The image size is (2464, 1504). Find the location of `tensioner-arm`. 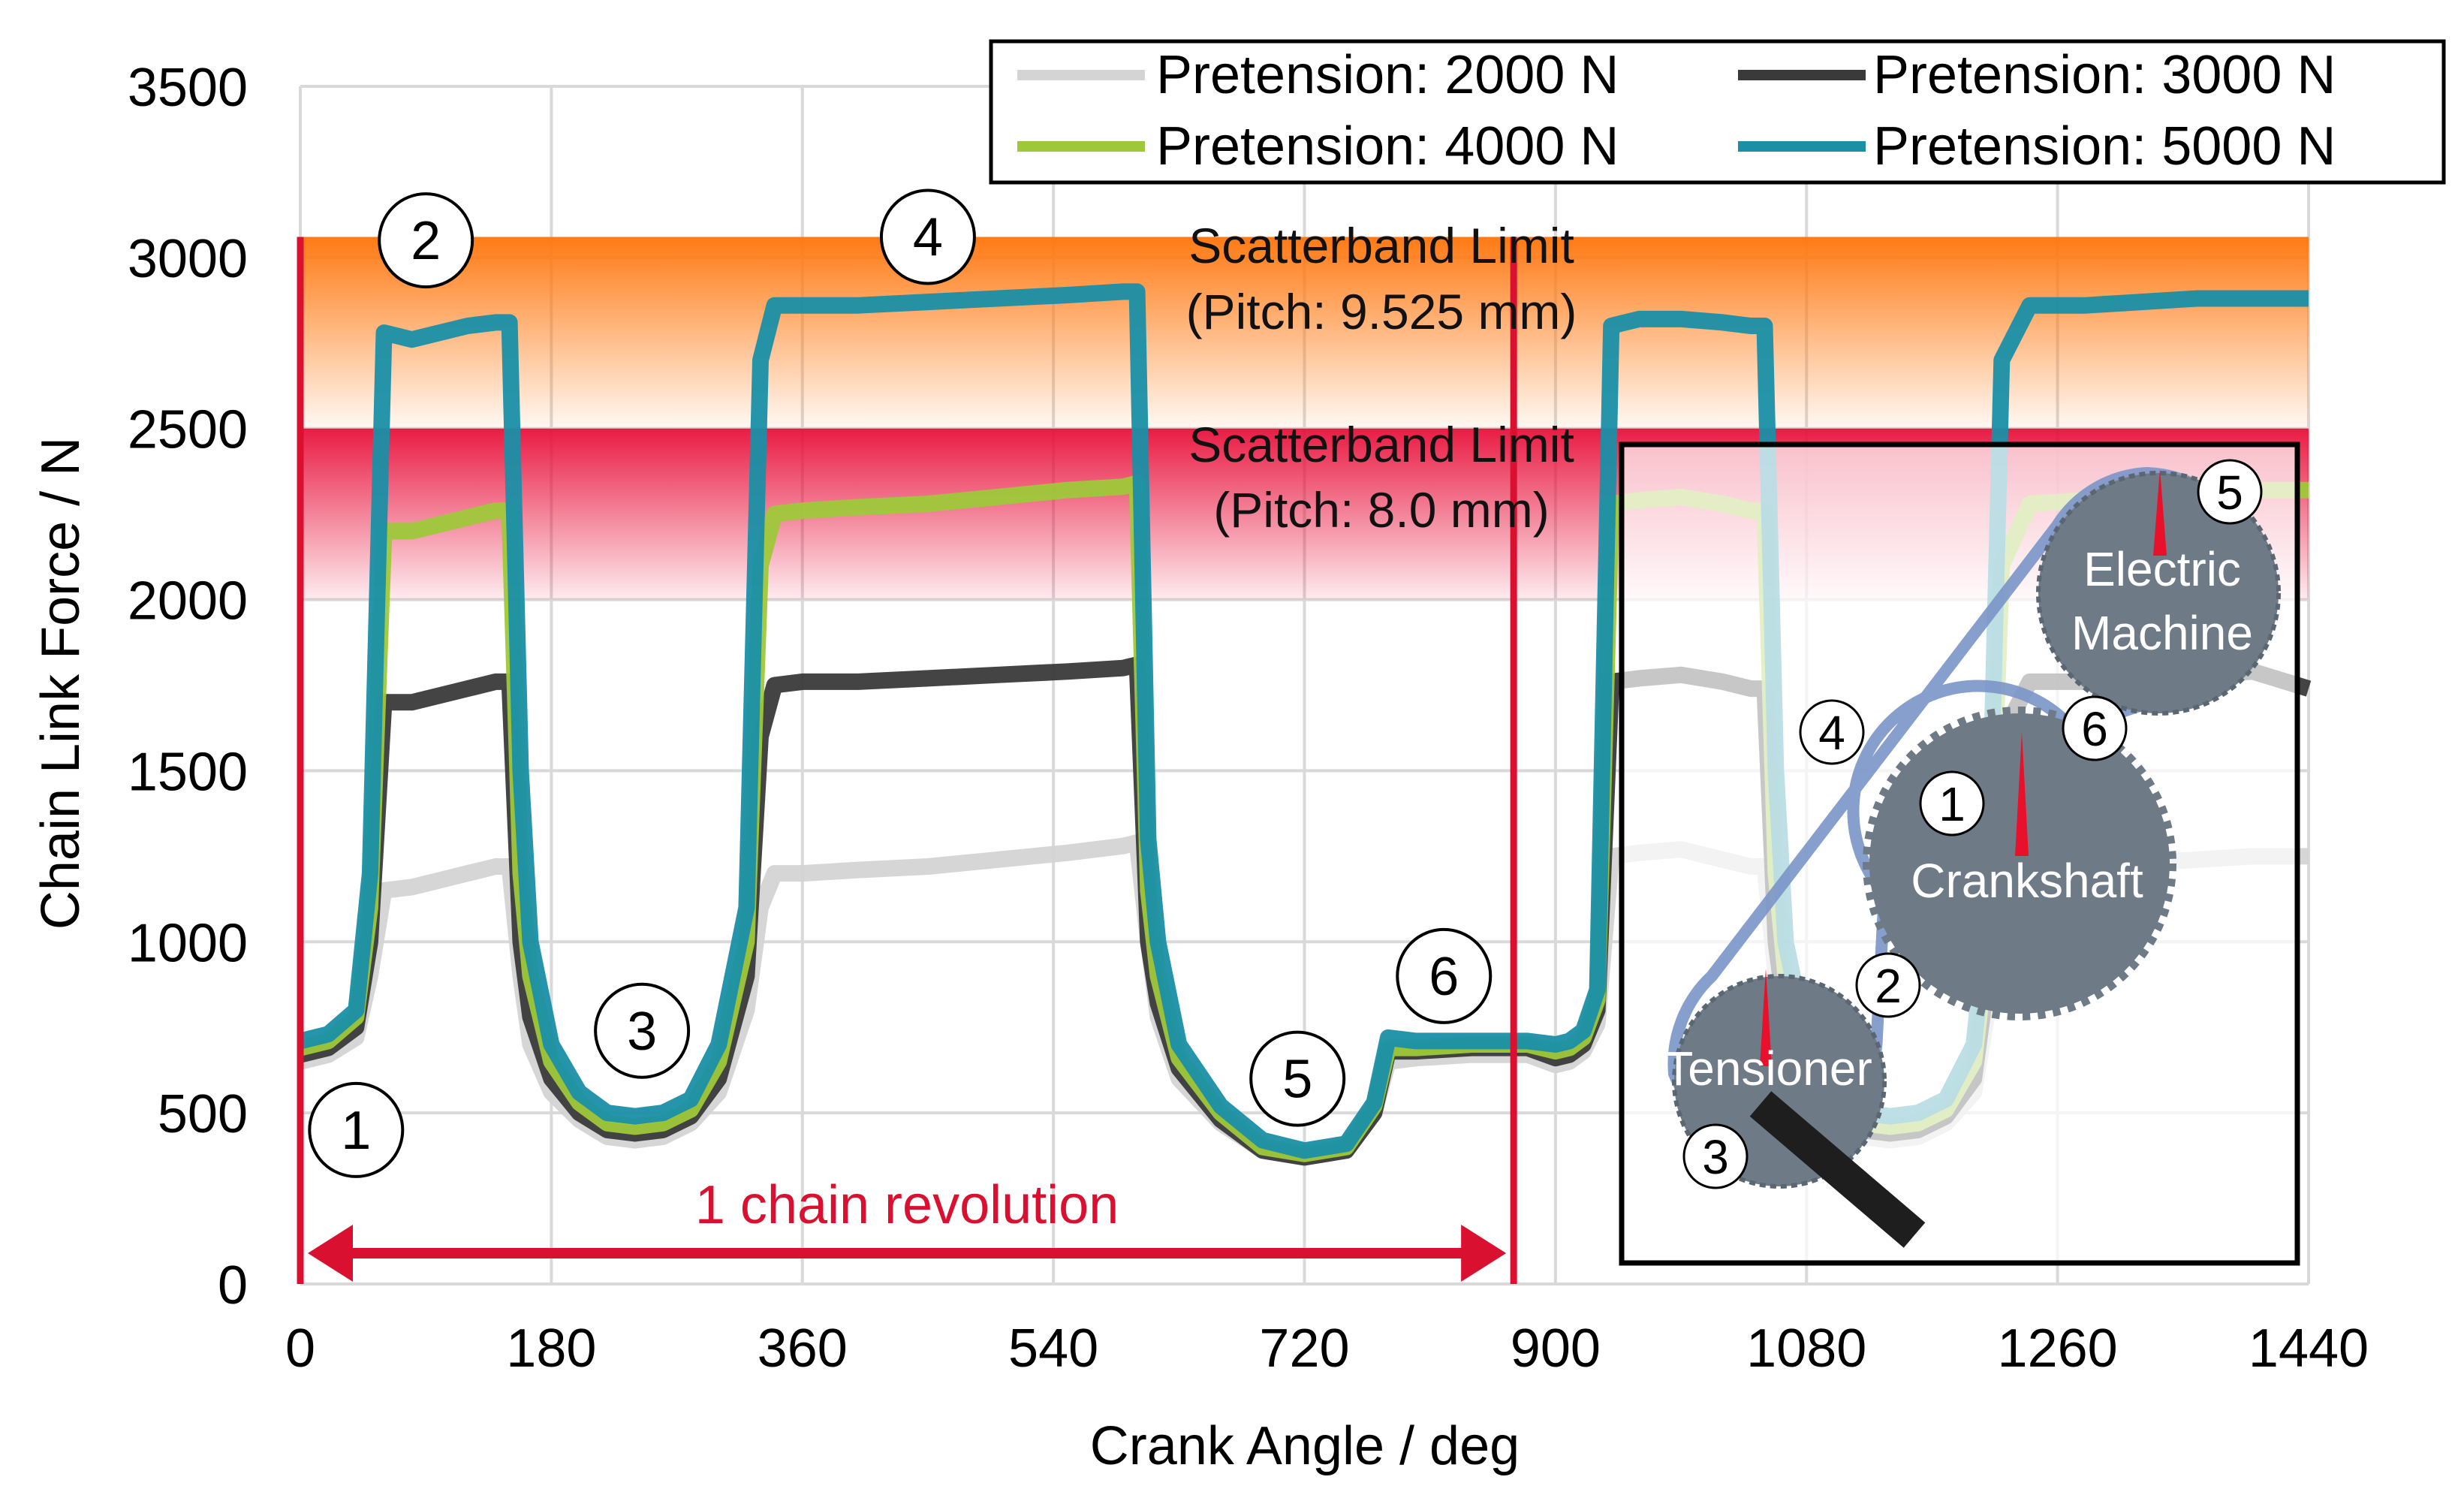

tensioner-arm is located at coordinates (1837, 1169).